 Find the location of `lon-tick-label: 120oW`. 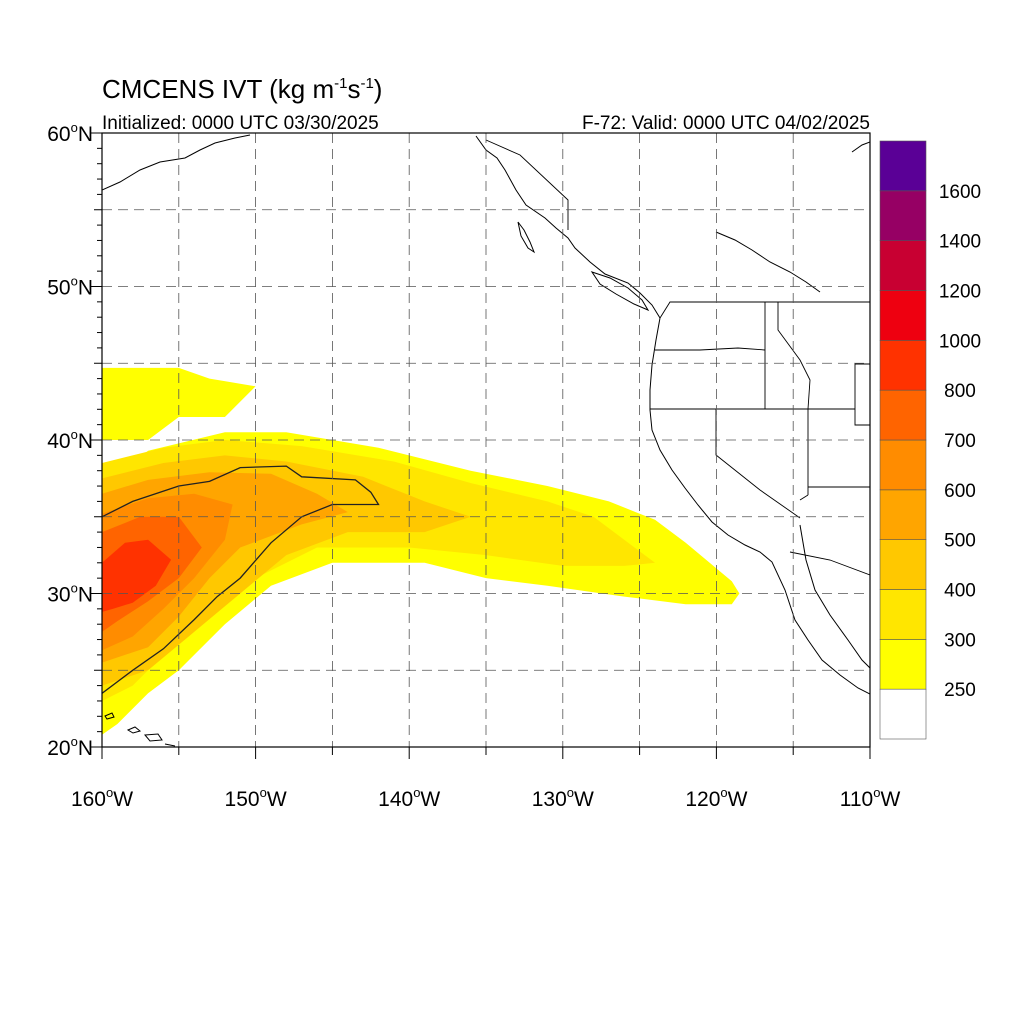

lon-tick-label: 120oW is located at coordinates (716, 798).